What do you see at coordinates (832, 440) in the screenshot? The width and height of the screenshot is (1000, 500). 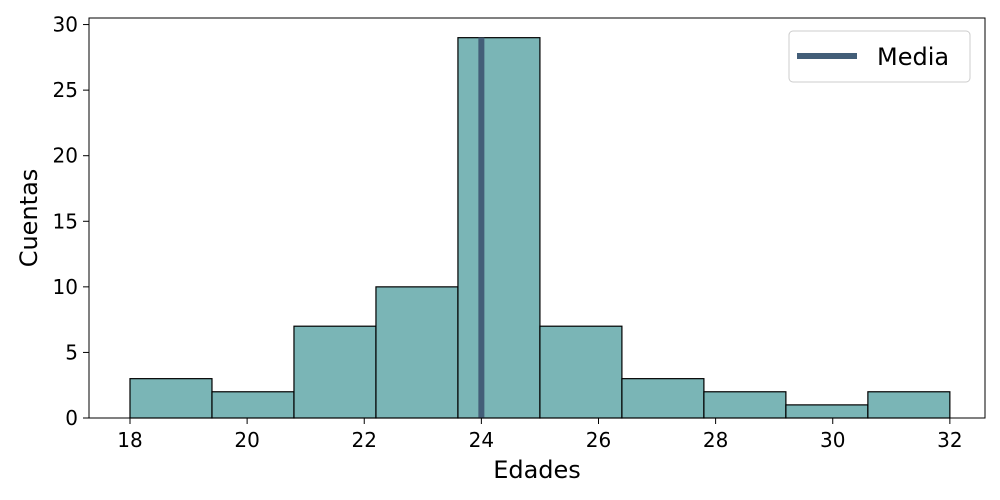 I see `x-tick-label: 30` at bounding box center [832, 440].